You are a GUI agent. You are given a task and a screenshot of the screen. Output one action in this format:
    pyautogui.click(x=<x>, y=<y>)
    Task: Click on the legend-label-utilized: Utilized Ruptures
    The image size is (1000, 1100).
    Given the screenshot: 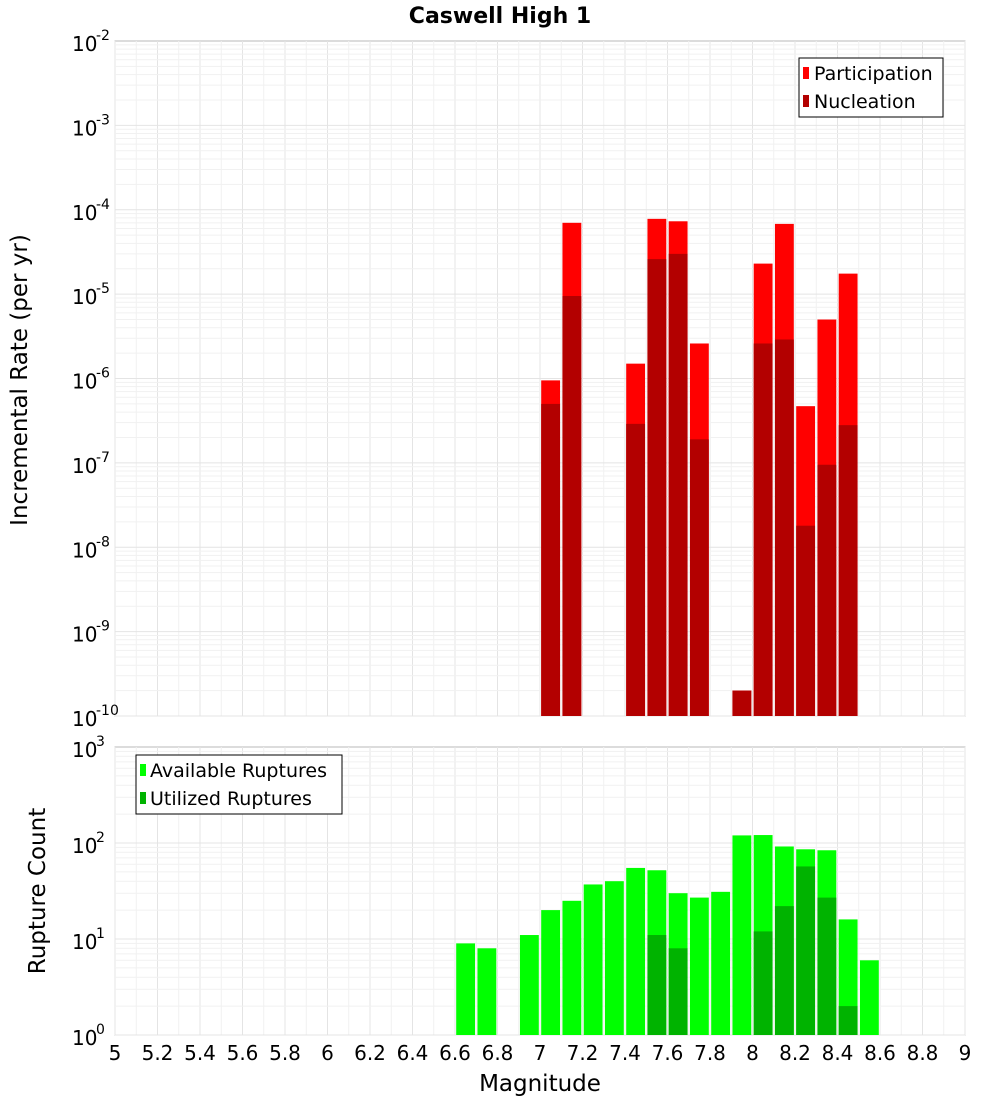 What is the action you would take?
    pyautogui.click(x=231, y=799)
    